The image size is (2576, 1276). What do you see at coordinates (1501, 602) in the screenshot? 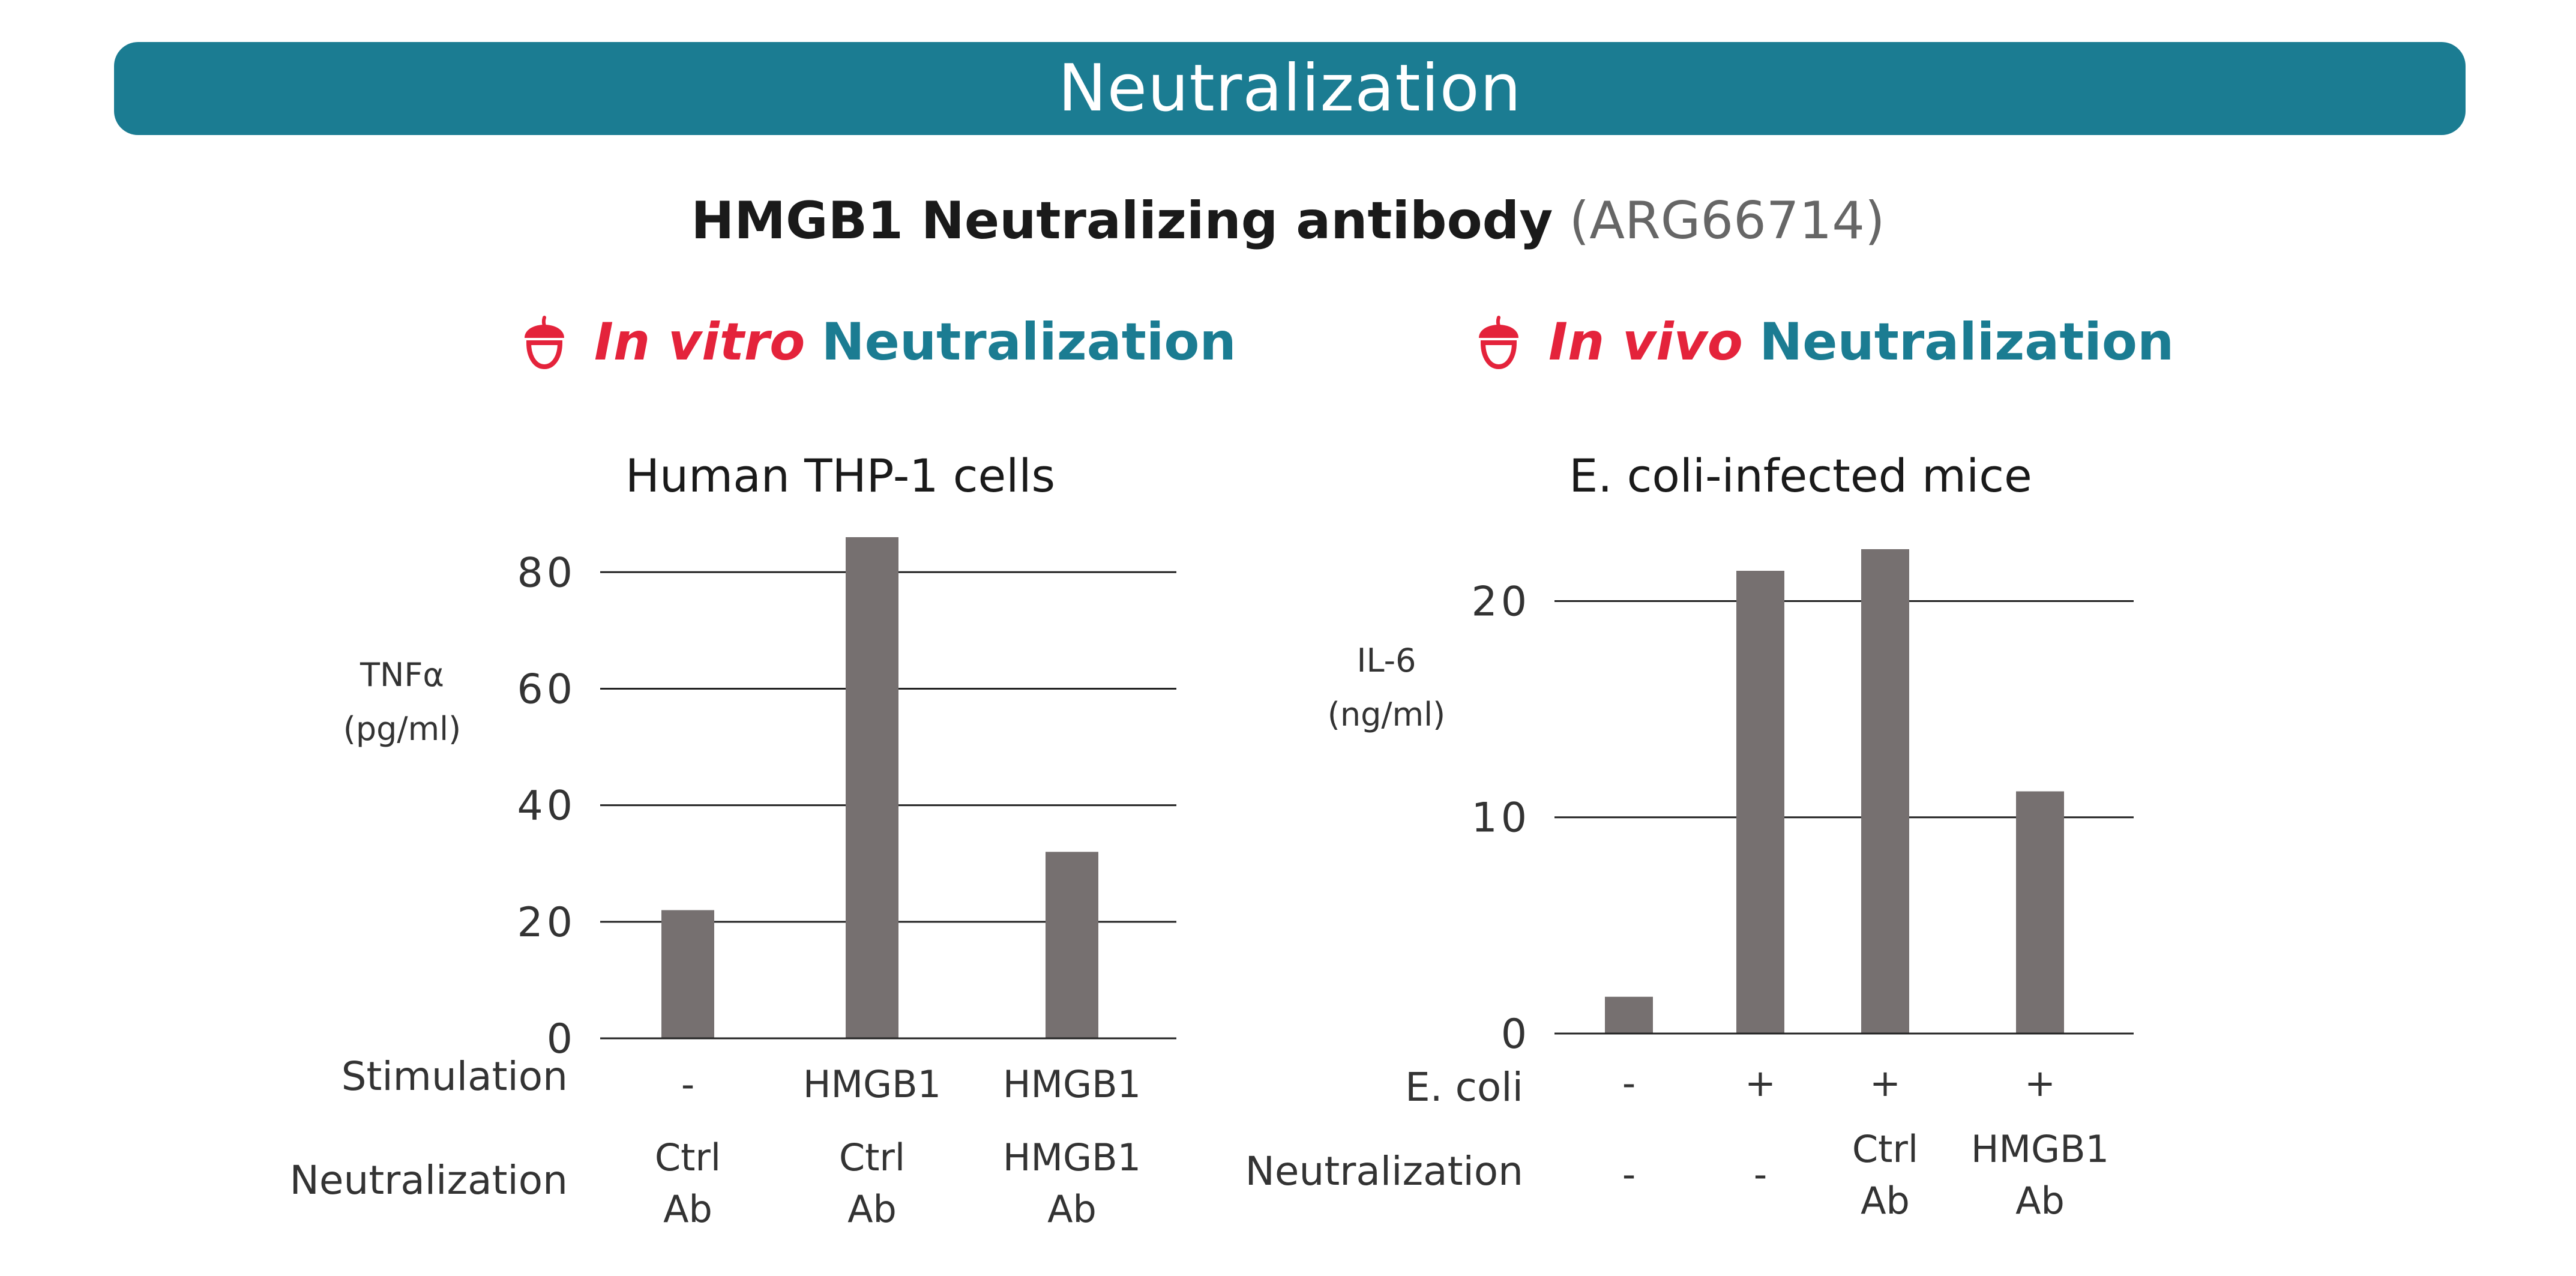
I see `right-y-tick-label: 20` at bounding box center [1501, 602].